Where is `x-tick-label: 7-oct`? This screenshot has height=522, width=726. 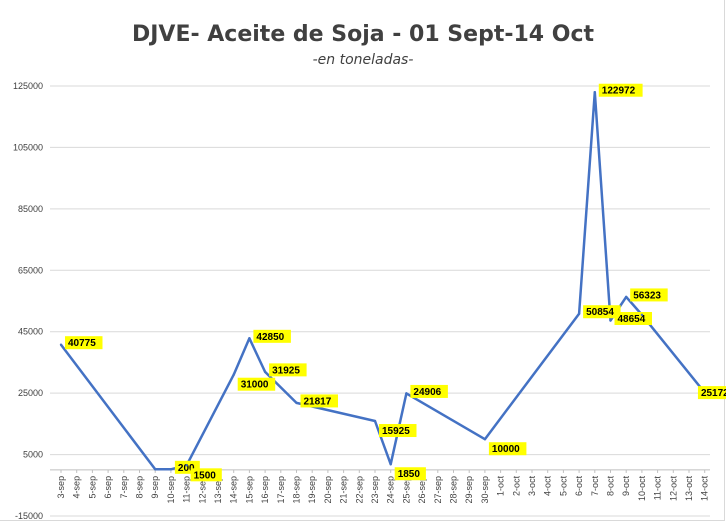
x-tick-label: 7-oct is located at coordinates (595, 485).